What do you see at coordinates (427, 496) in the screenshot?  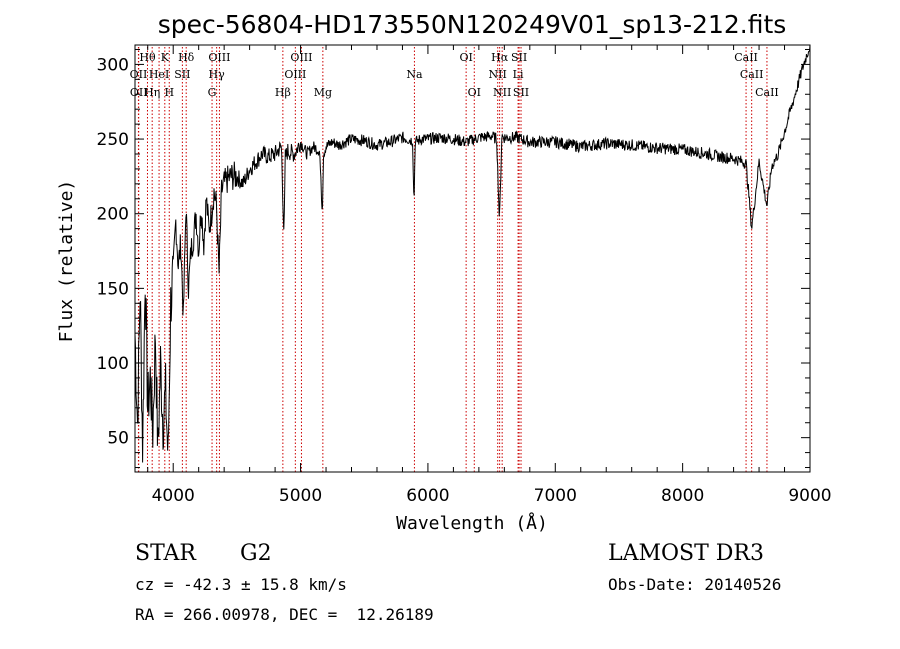 I see `x-tick-label: 6000` at bounding box center [427, 496].